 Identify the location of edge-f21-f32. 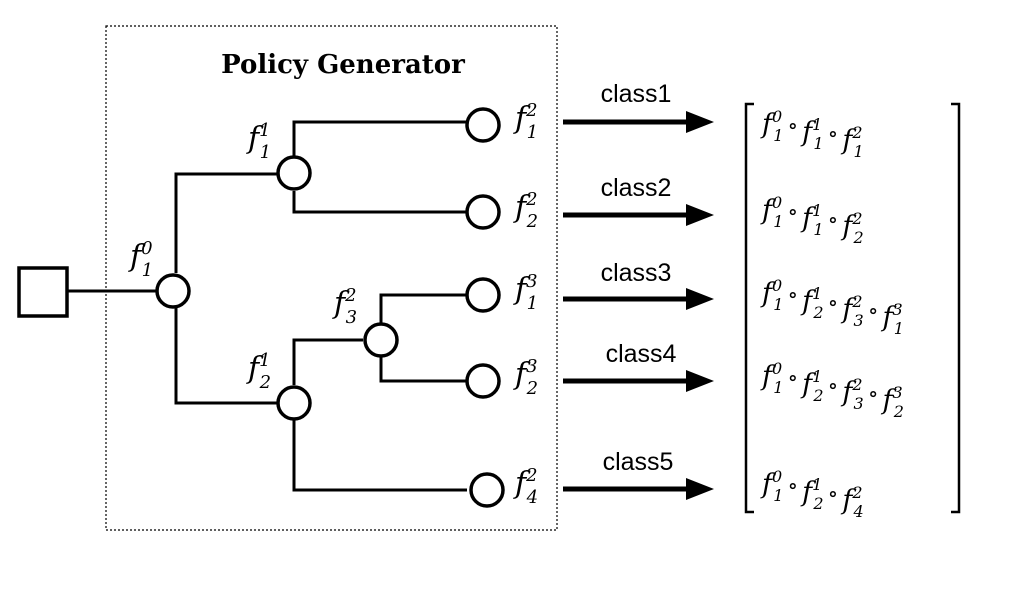
(327, 361).